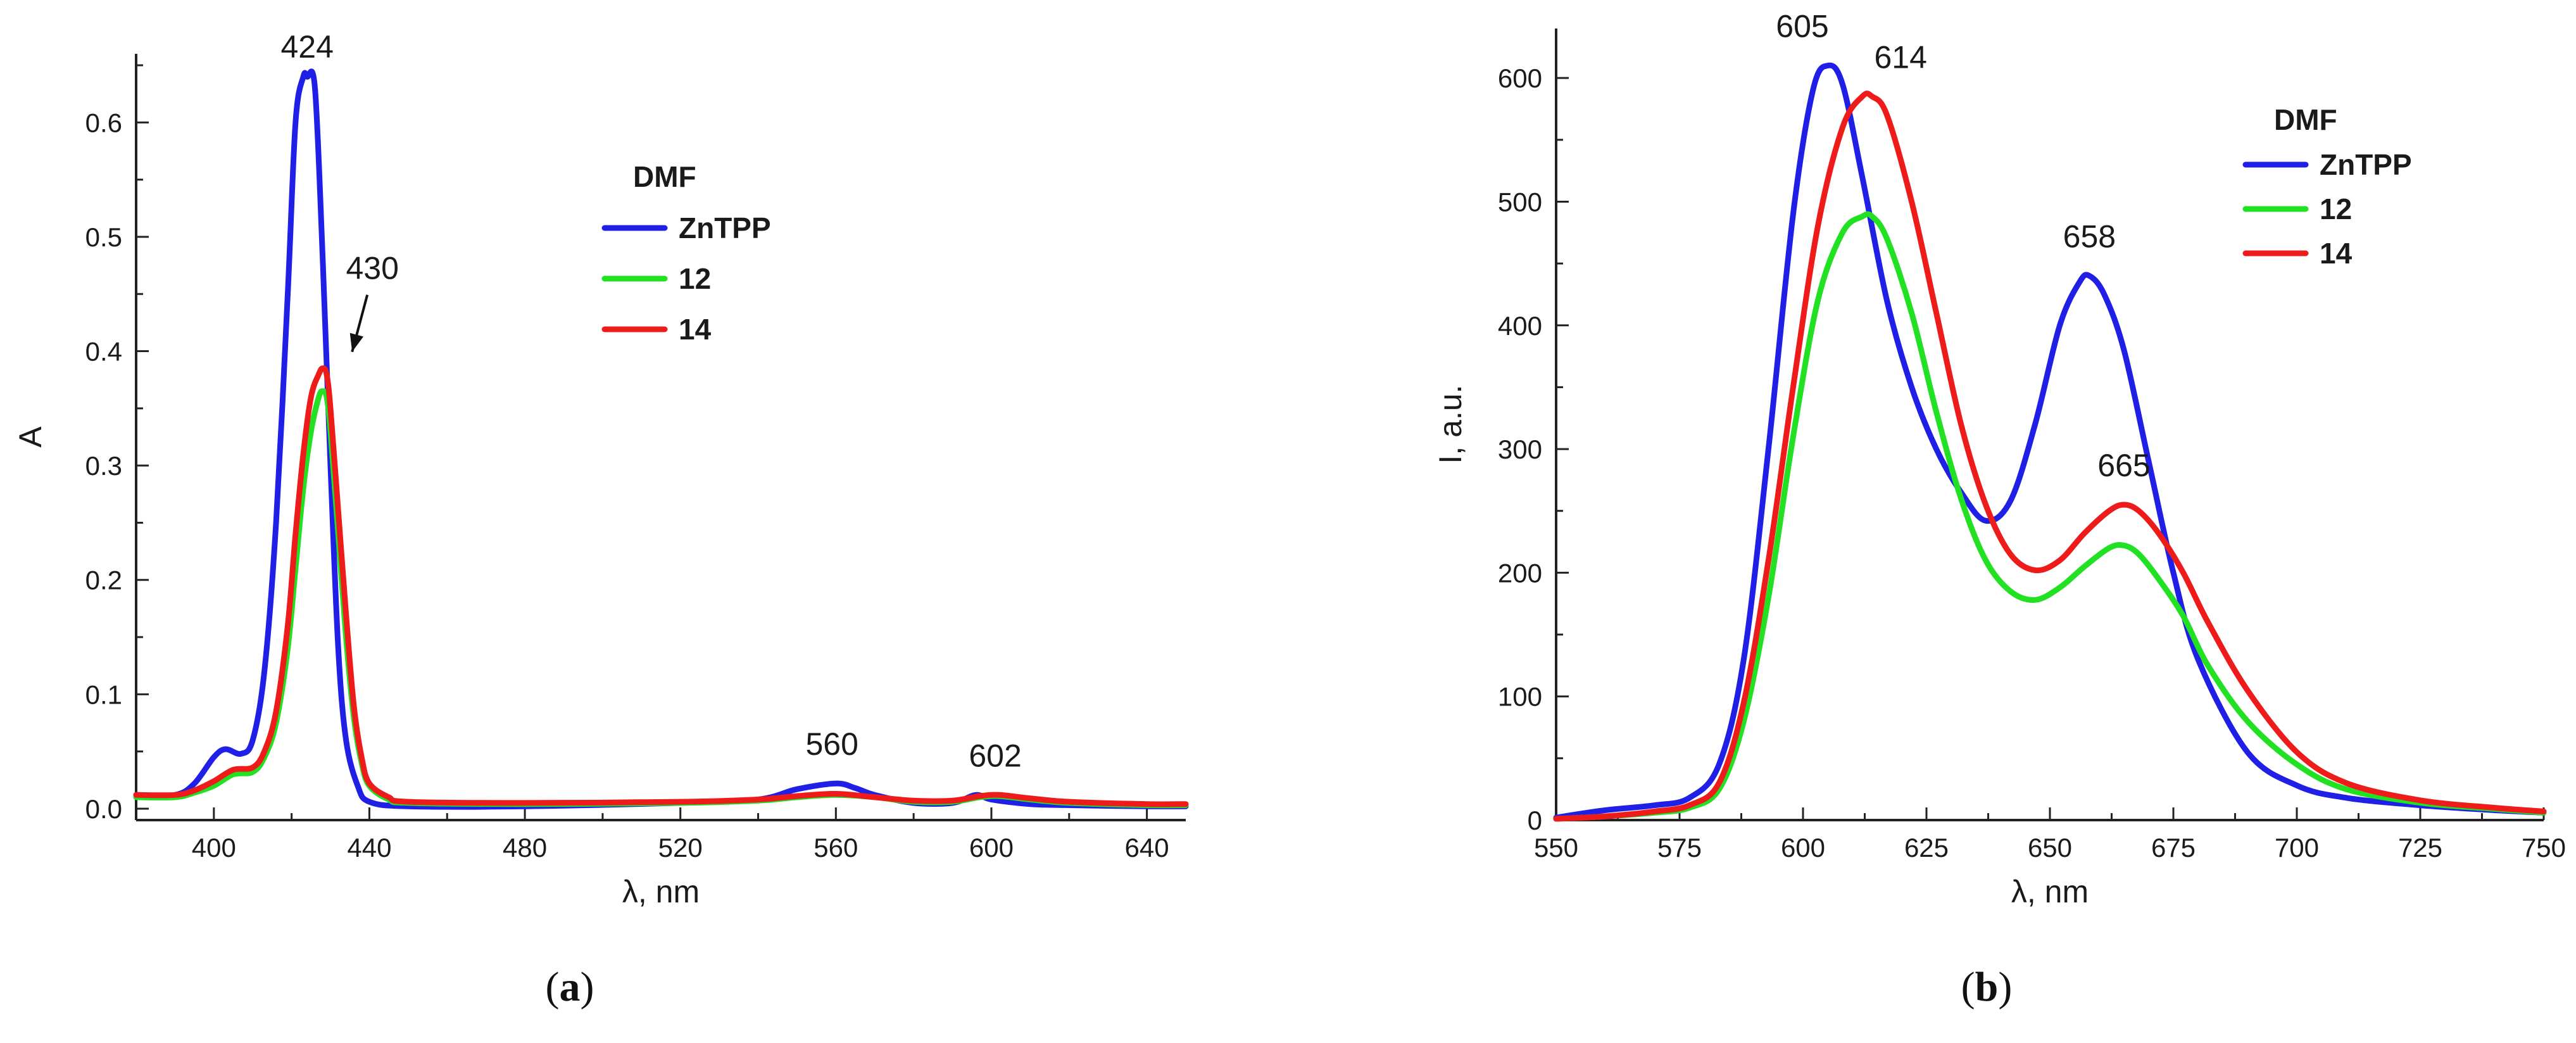 The height and width of the screenshot is (1043, 2576). I want to click on panel-caption: (b), so click(1987, 987).